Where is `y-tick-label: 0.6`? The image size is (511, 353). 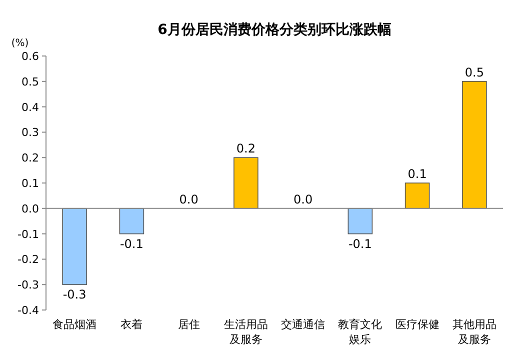
y-tick-label: 0.6 is located at coordinates (30, 56).